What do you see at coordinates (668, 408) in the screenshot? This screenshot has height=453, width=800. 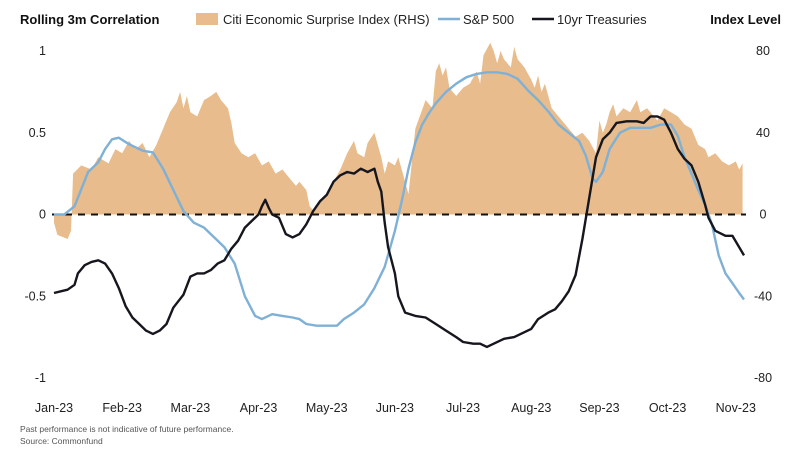 I see `x-tick-label: Oct-23` at bounding box center [668, 408].